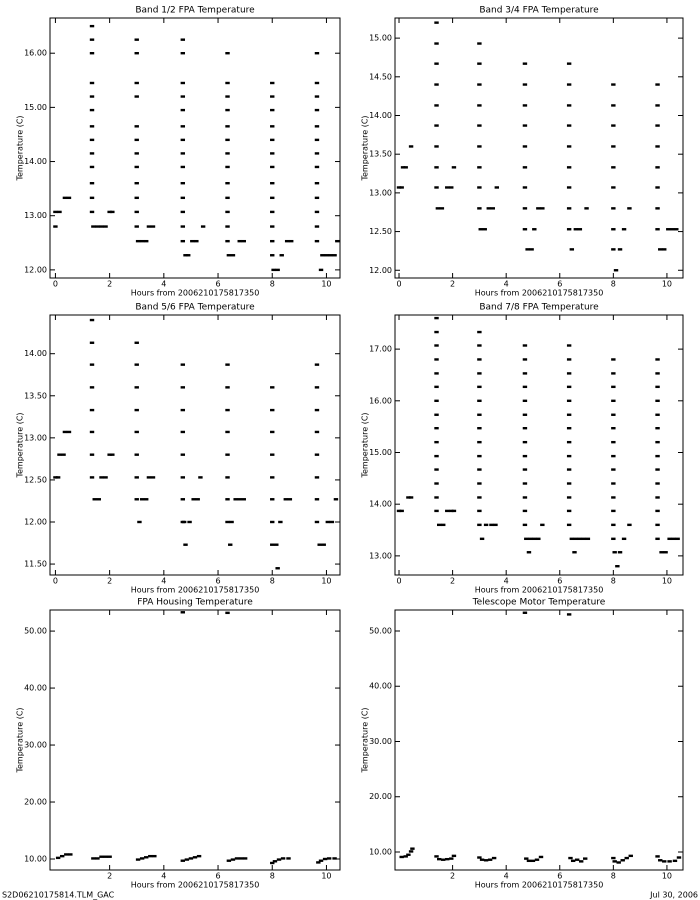 The width and height of the screenshot is (700, 900). Describe the element at coordinates (195, 885) in the screenshot. I see `x-axis-label: Hours from 2006210175817350` at that location.